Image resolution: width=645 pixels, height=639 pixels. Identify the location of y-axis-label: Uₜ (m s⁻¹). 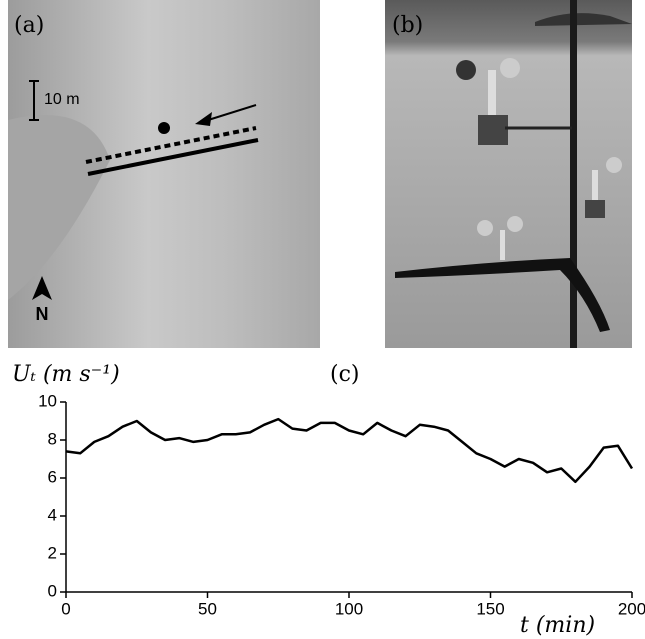
(66, 374).